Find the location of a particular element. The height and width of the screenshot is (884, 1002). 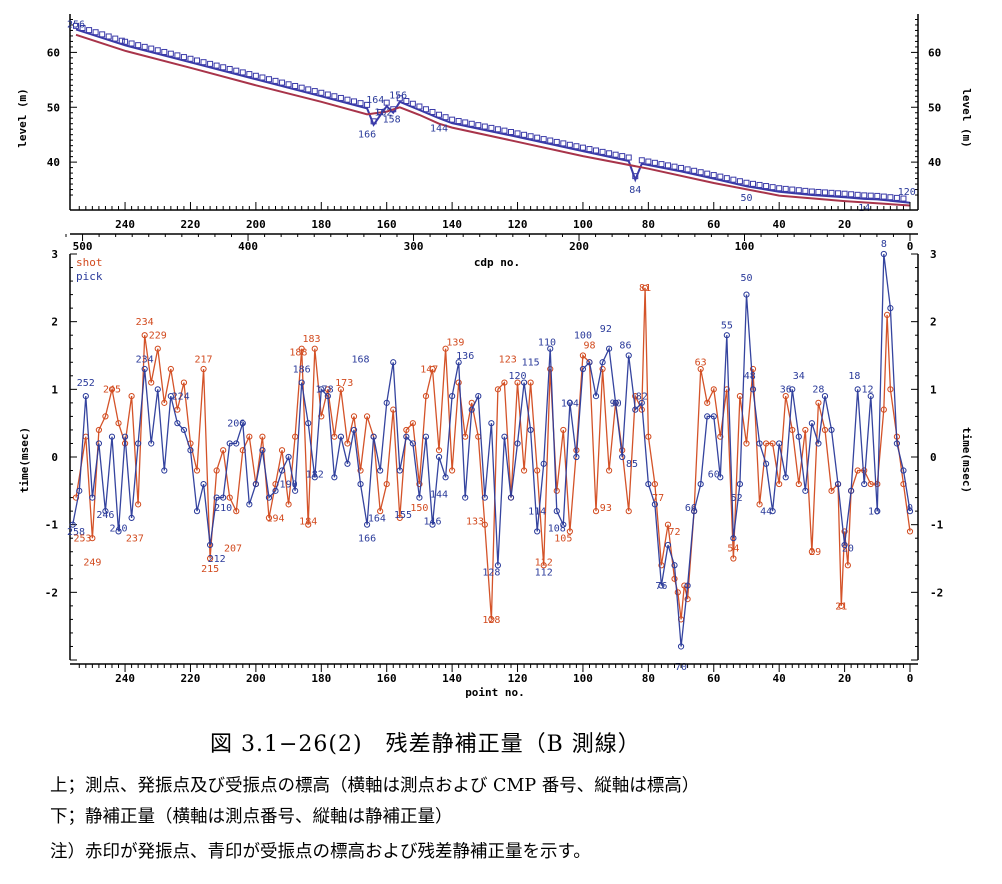

bottom-x-tick-label: 220 is located at coordinates (191, 678).